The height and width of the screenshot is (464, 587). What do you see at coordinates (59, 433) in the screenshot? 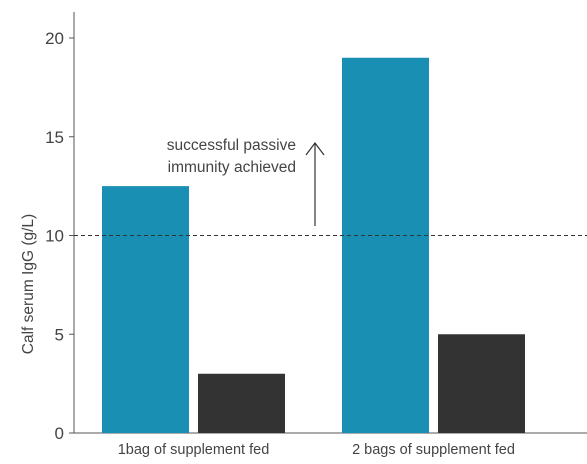
I see `y-tick-label: 0` at bounding box center [59, 433].